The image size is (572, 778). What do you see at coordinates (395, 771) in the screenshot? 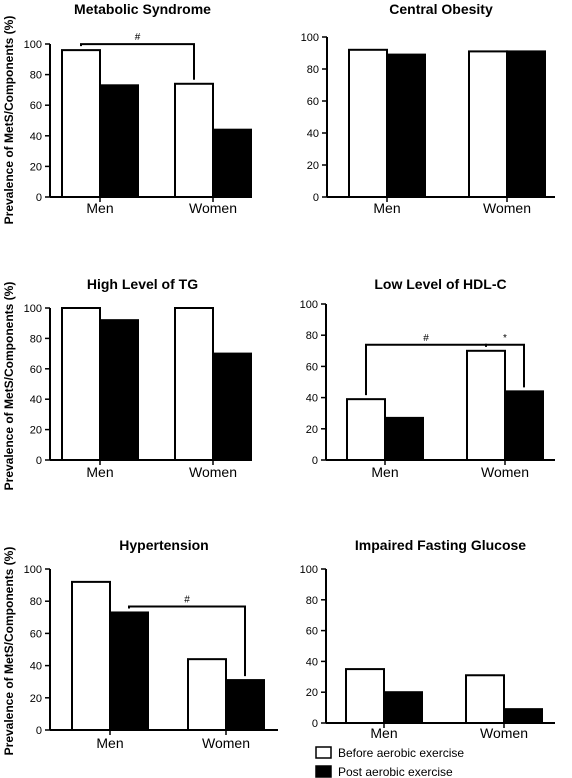
I see `legend-label: Post aerobic exercise` at bounding box center [395, 771].